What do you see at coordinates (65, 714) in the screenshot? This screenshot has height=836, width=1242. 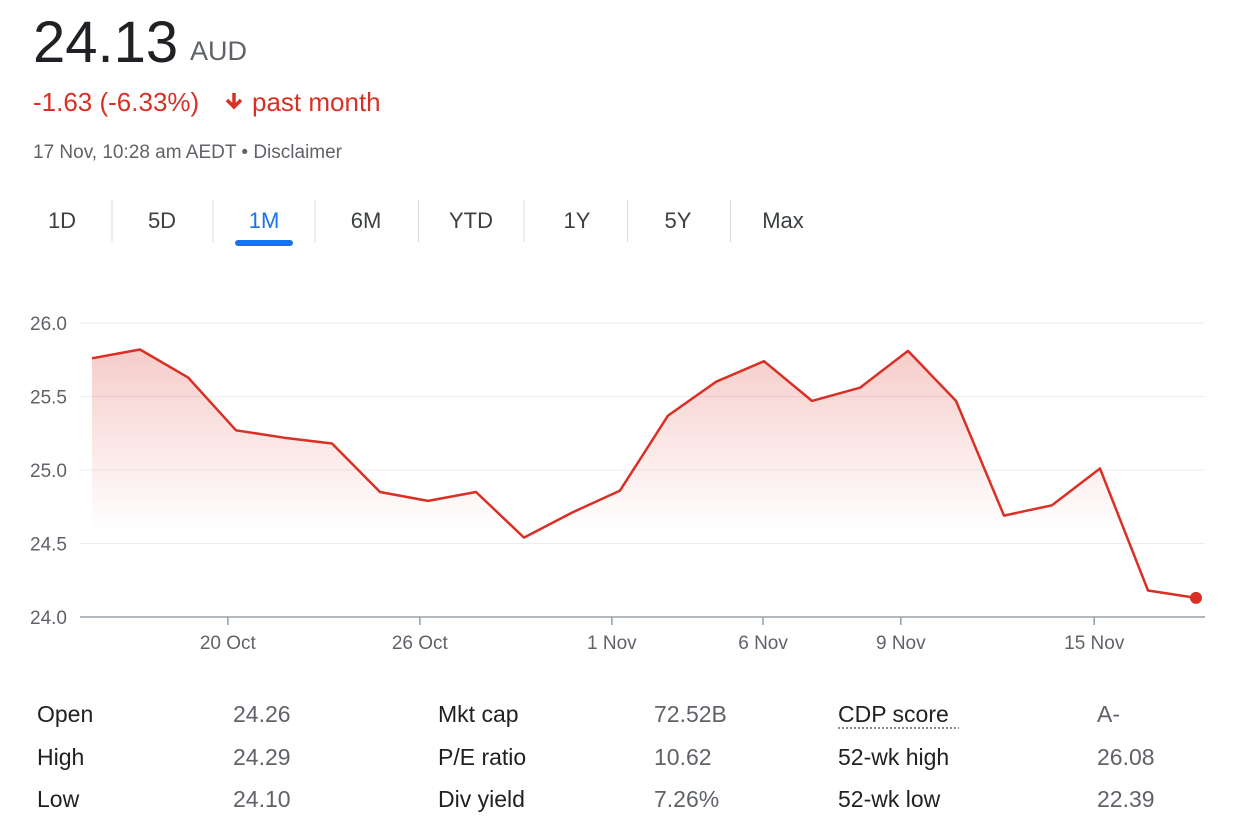 I see `stat-label: Open` at bounding box center [65, 714].